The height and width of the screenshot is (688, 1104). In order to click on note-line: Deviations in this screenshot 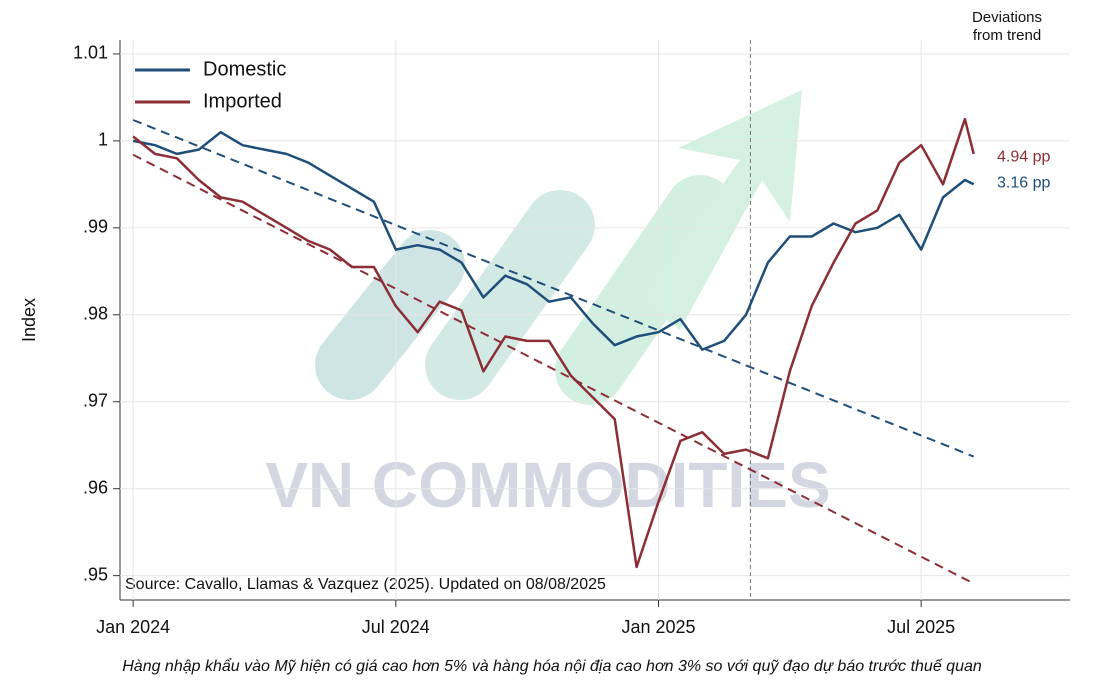, I will do `click(1007, 17)`.